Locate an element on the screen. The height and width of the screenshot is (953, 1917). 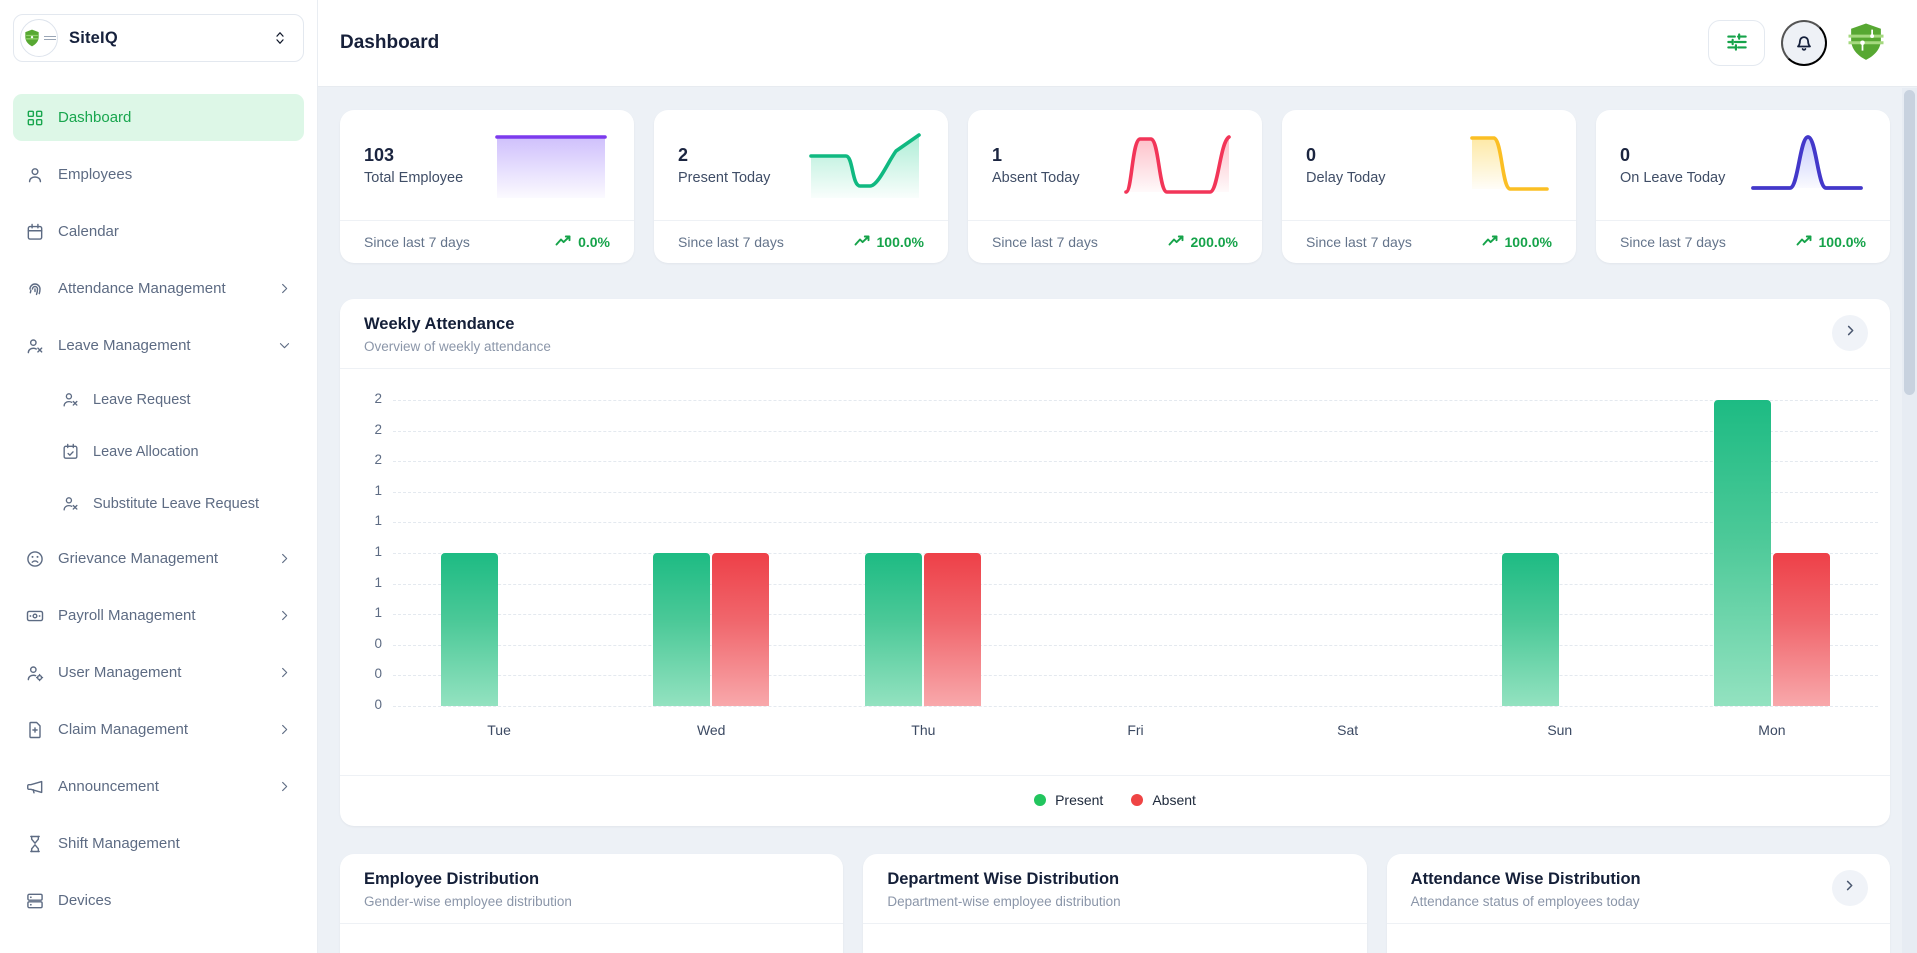
stat-value: 0 is located at coordinates (1311, 154).